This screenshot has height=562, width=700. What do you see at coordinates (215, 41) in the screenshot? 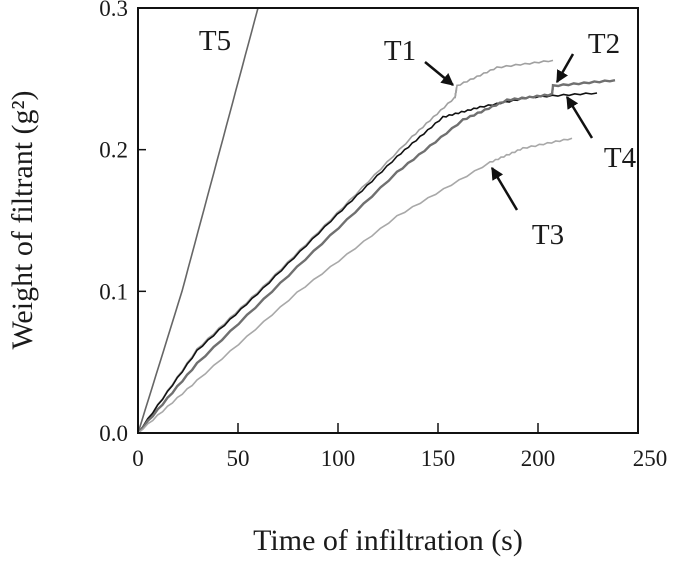
I see `annotation-t5: T5` at bounding box center [215, 41].